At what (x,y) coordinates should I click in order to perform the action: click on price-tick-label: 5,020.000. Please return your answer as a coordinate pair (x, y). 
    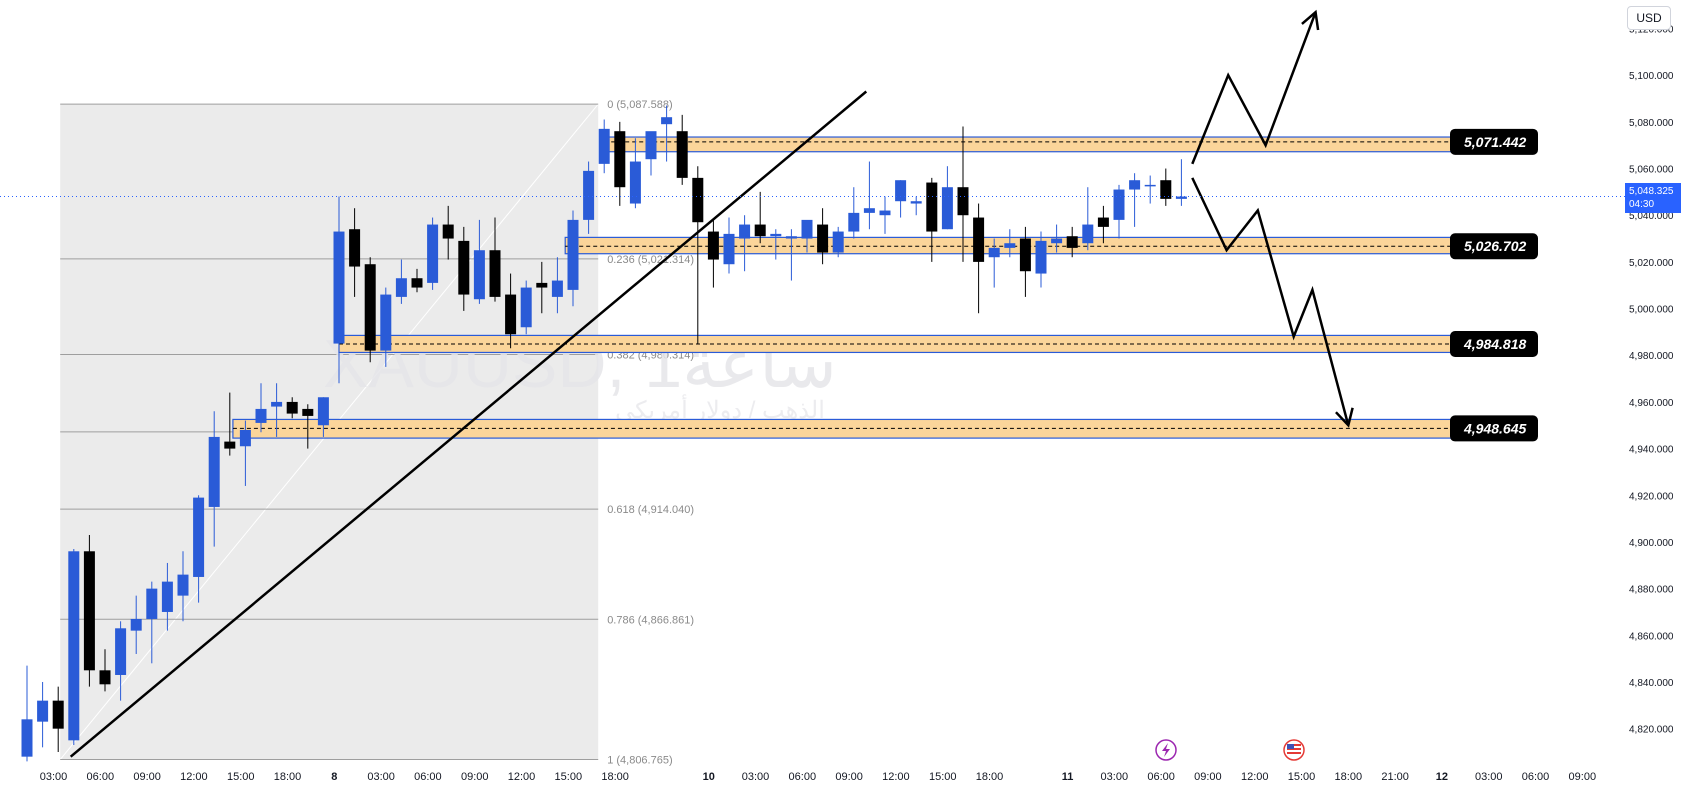
    Looking at the image, I should click on (1651, 263).